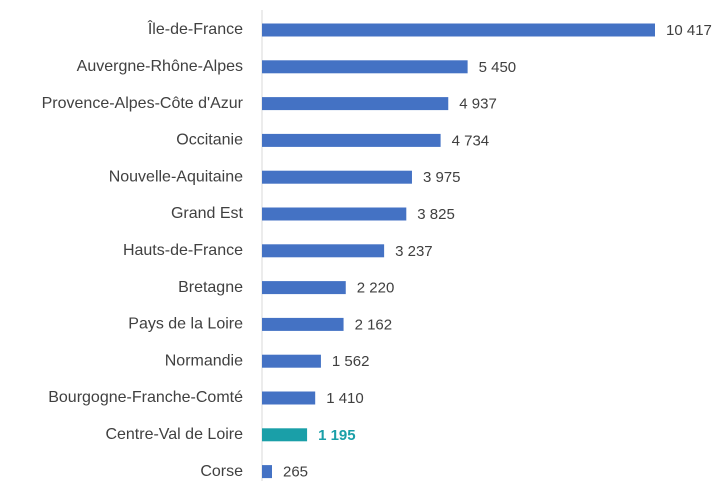  What do you see at coordinates (183, 250) in the screenshot?
I see `category-label: Hauts-de-France` at bounding box center [183, 250].